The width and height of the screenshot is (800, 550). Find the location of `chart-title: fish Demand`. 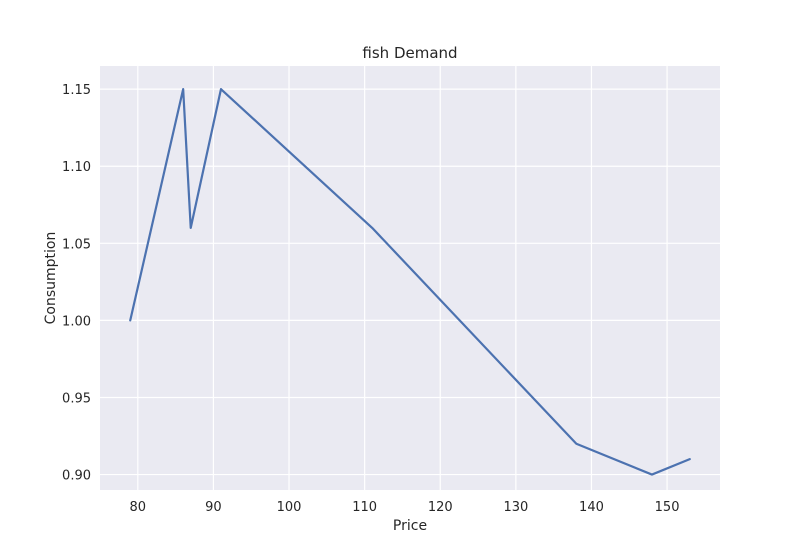

chart-title: fish Demand is located at coordinates (409, 53).